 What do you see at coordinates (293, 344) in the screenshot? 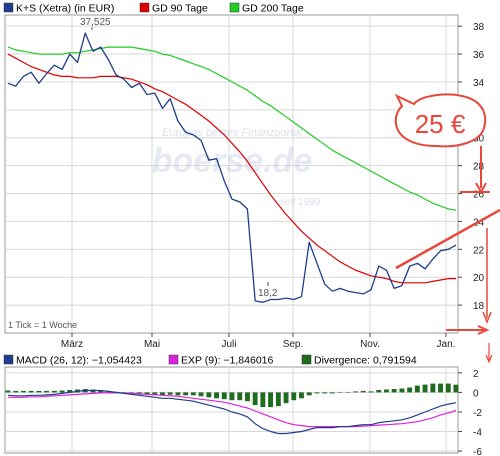
I see `price-xtick-label: Sep.` at bounding box center [293, 344].